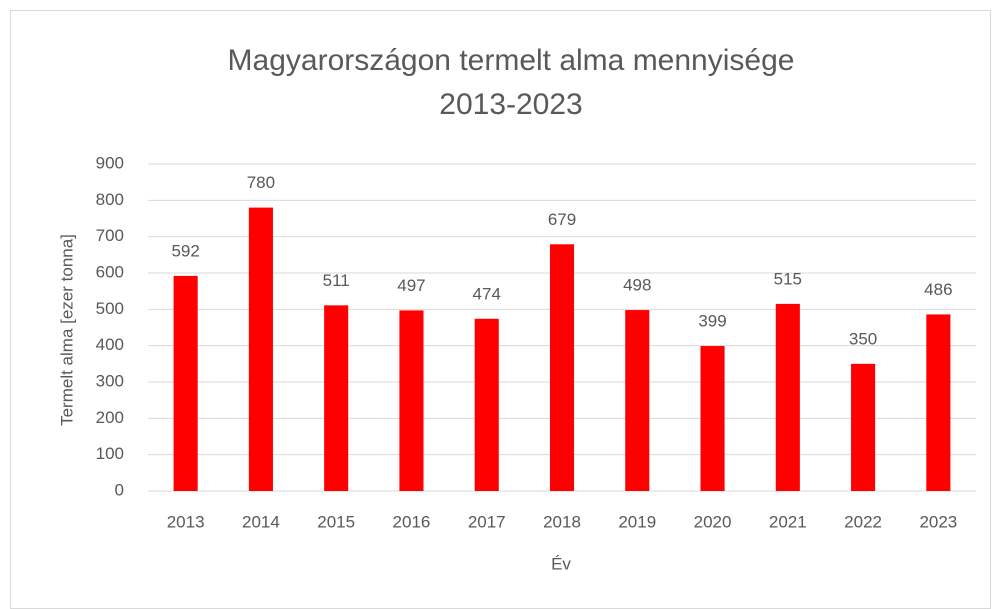 The width and height of the screenshot is (1001, 609). Describe the element at coordinates (119, 489) in the screenshot. I see `y-tick-label: 0` at that location.